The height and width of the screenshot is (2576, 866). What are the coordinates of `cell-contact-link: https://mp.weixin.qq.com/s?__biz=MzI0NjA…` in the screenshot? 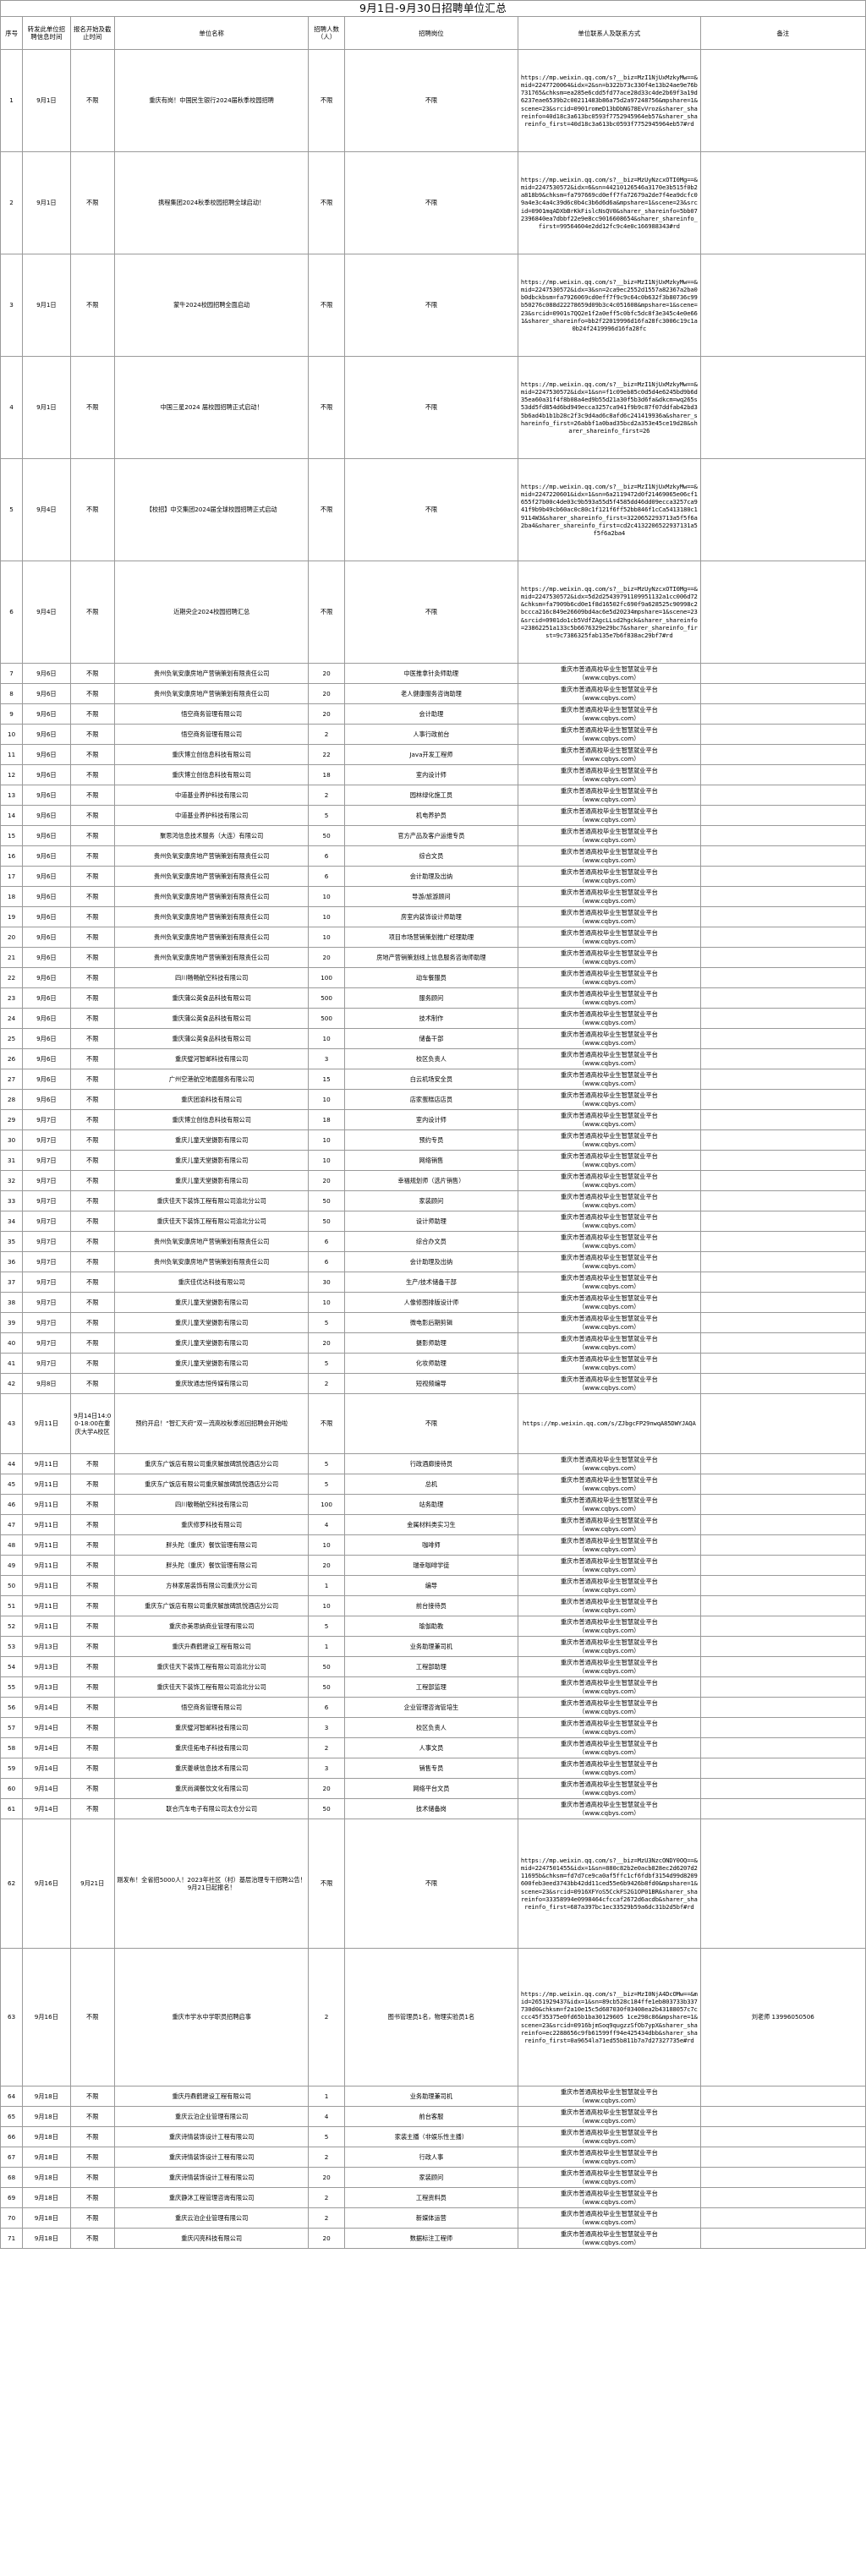 It's located at (609, 2017).